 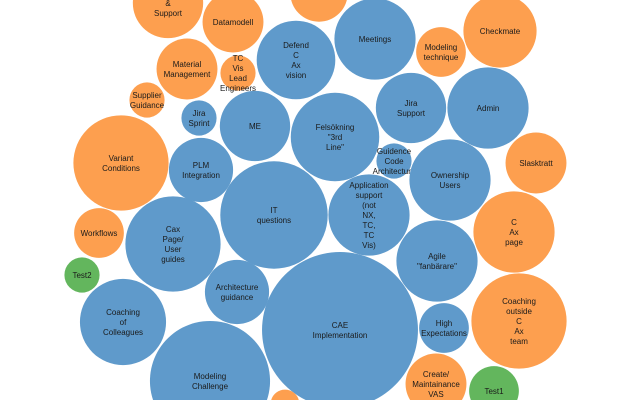 I want to click on bubble: Checkmate, so click(x=500, y=34).